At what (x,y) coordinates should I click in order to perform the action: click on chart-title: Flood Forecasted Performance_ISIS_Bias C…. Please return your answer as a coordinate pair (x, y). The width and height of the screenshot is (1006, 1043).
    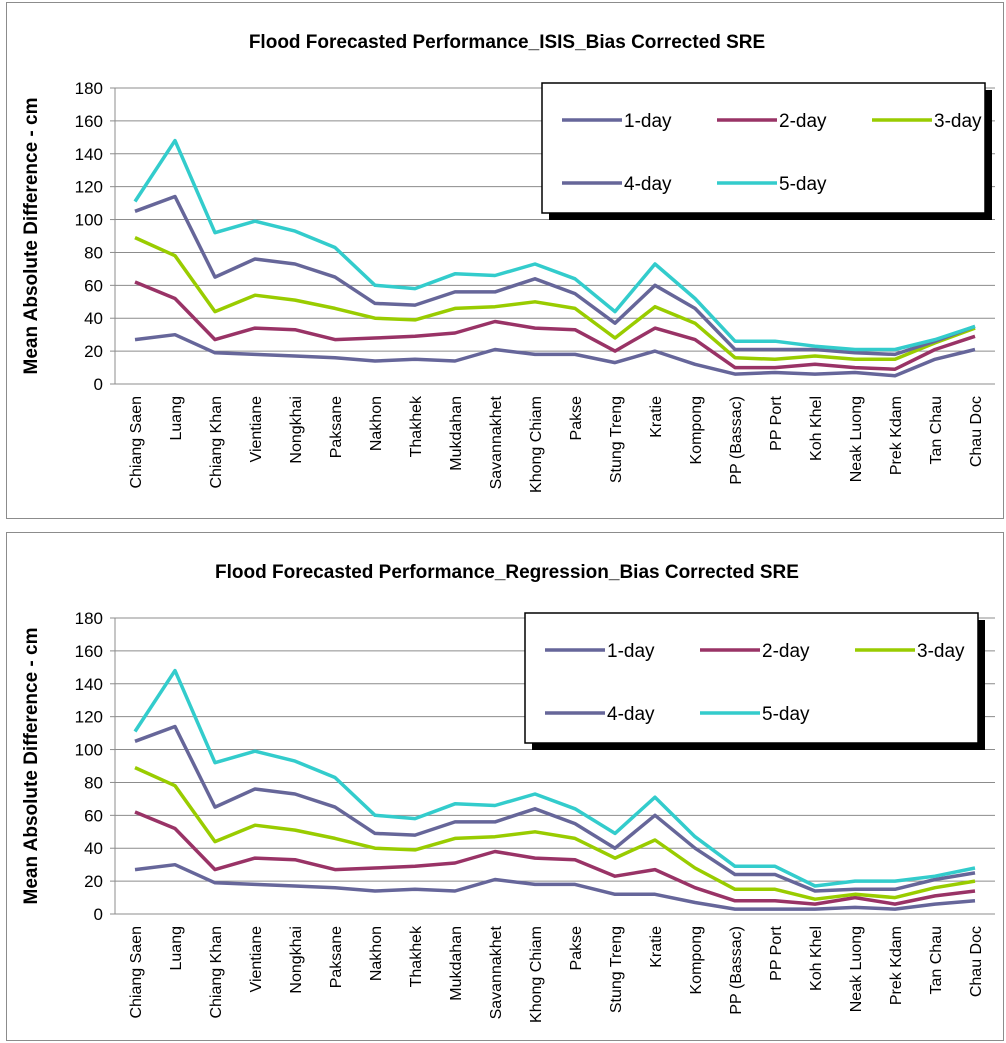
    Looking at the image, I should click on (507, 42).